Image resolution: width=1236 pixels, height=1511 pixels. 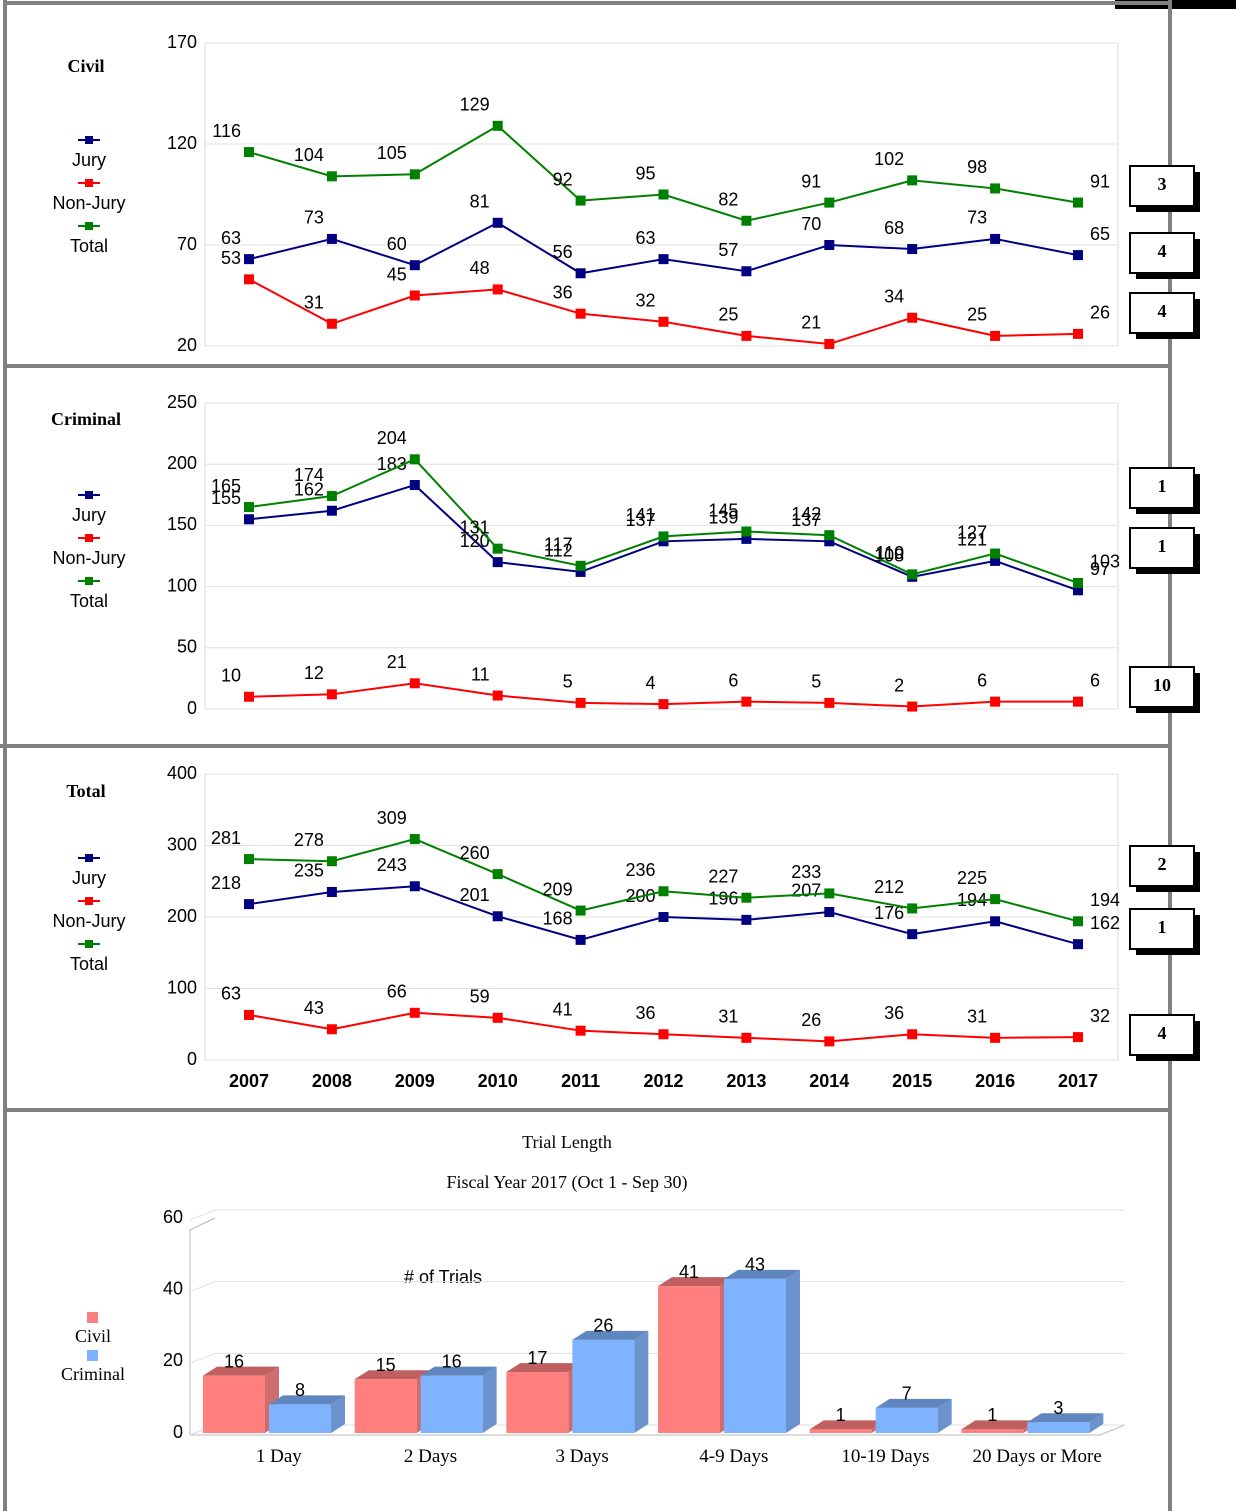 I want to click on data-label: 63, so click(x=645, y=238).